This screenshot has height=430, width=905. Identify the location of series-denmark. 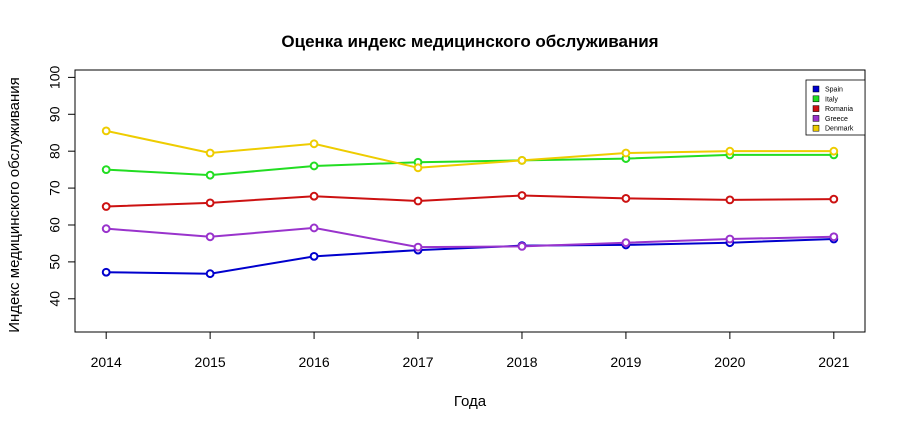
(470, 149).